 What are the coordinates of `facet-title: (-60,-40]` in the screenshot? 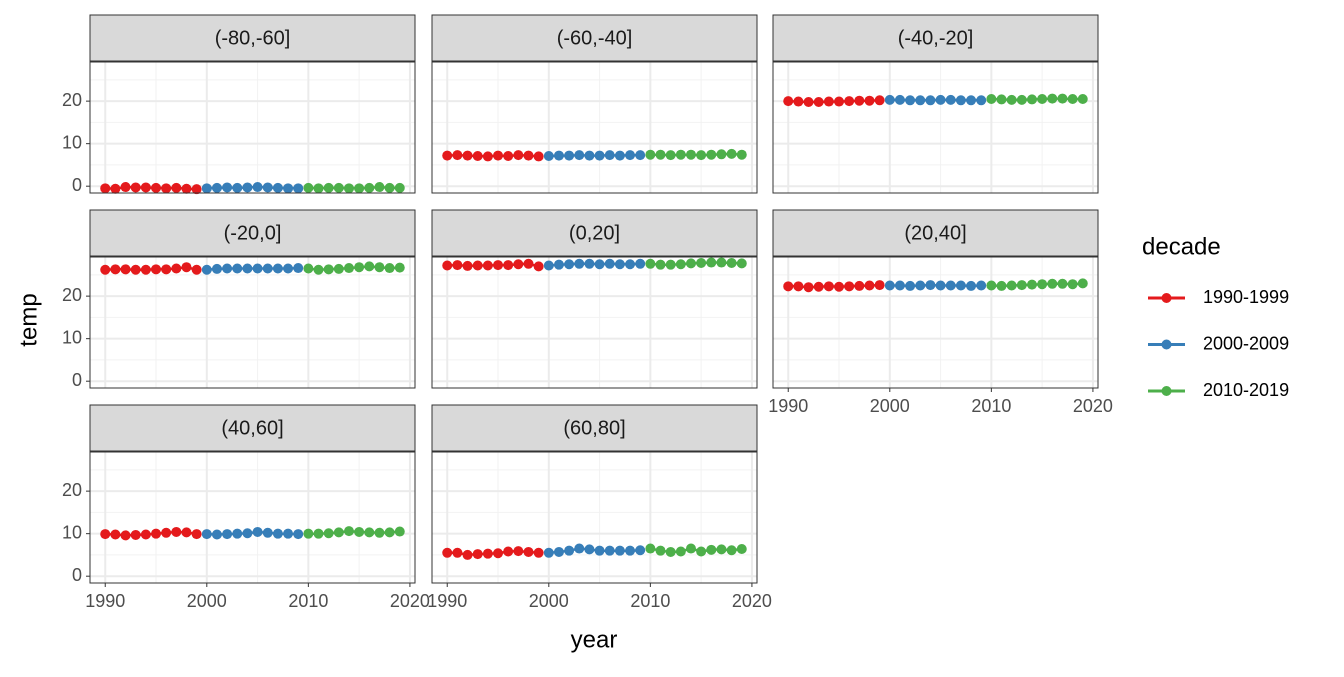 It's located at (595, 38).